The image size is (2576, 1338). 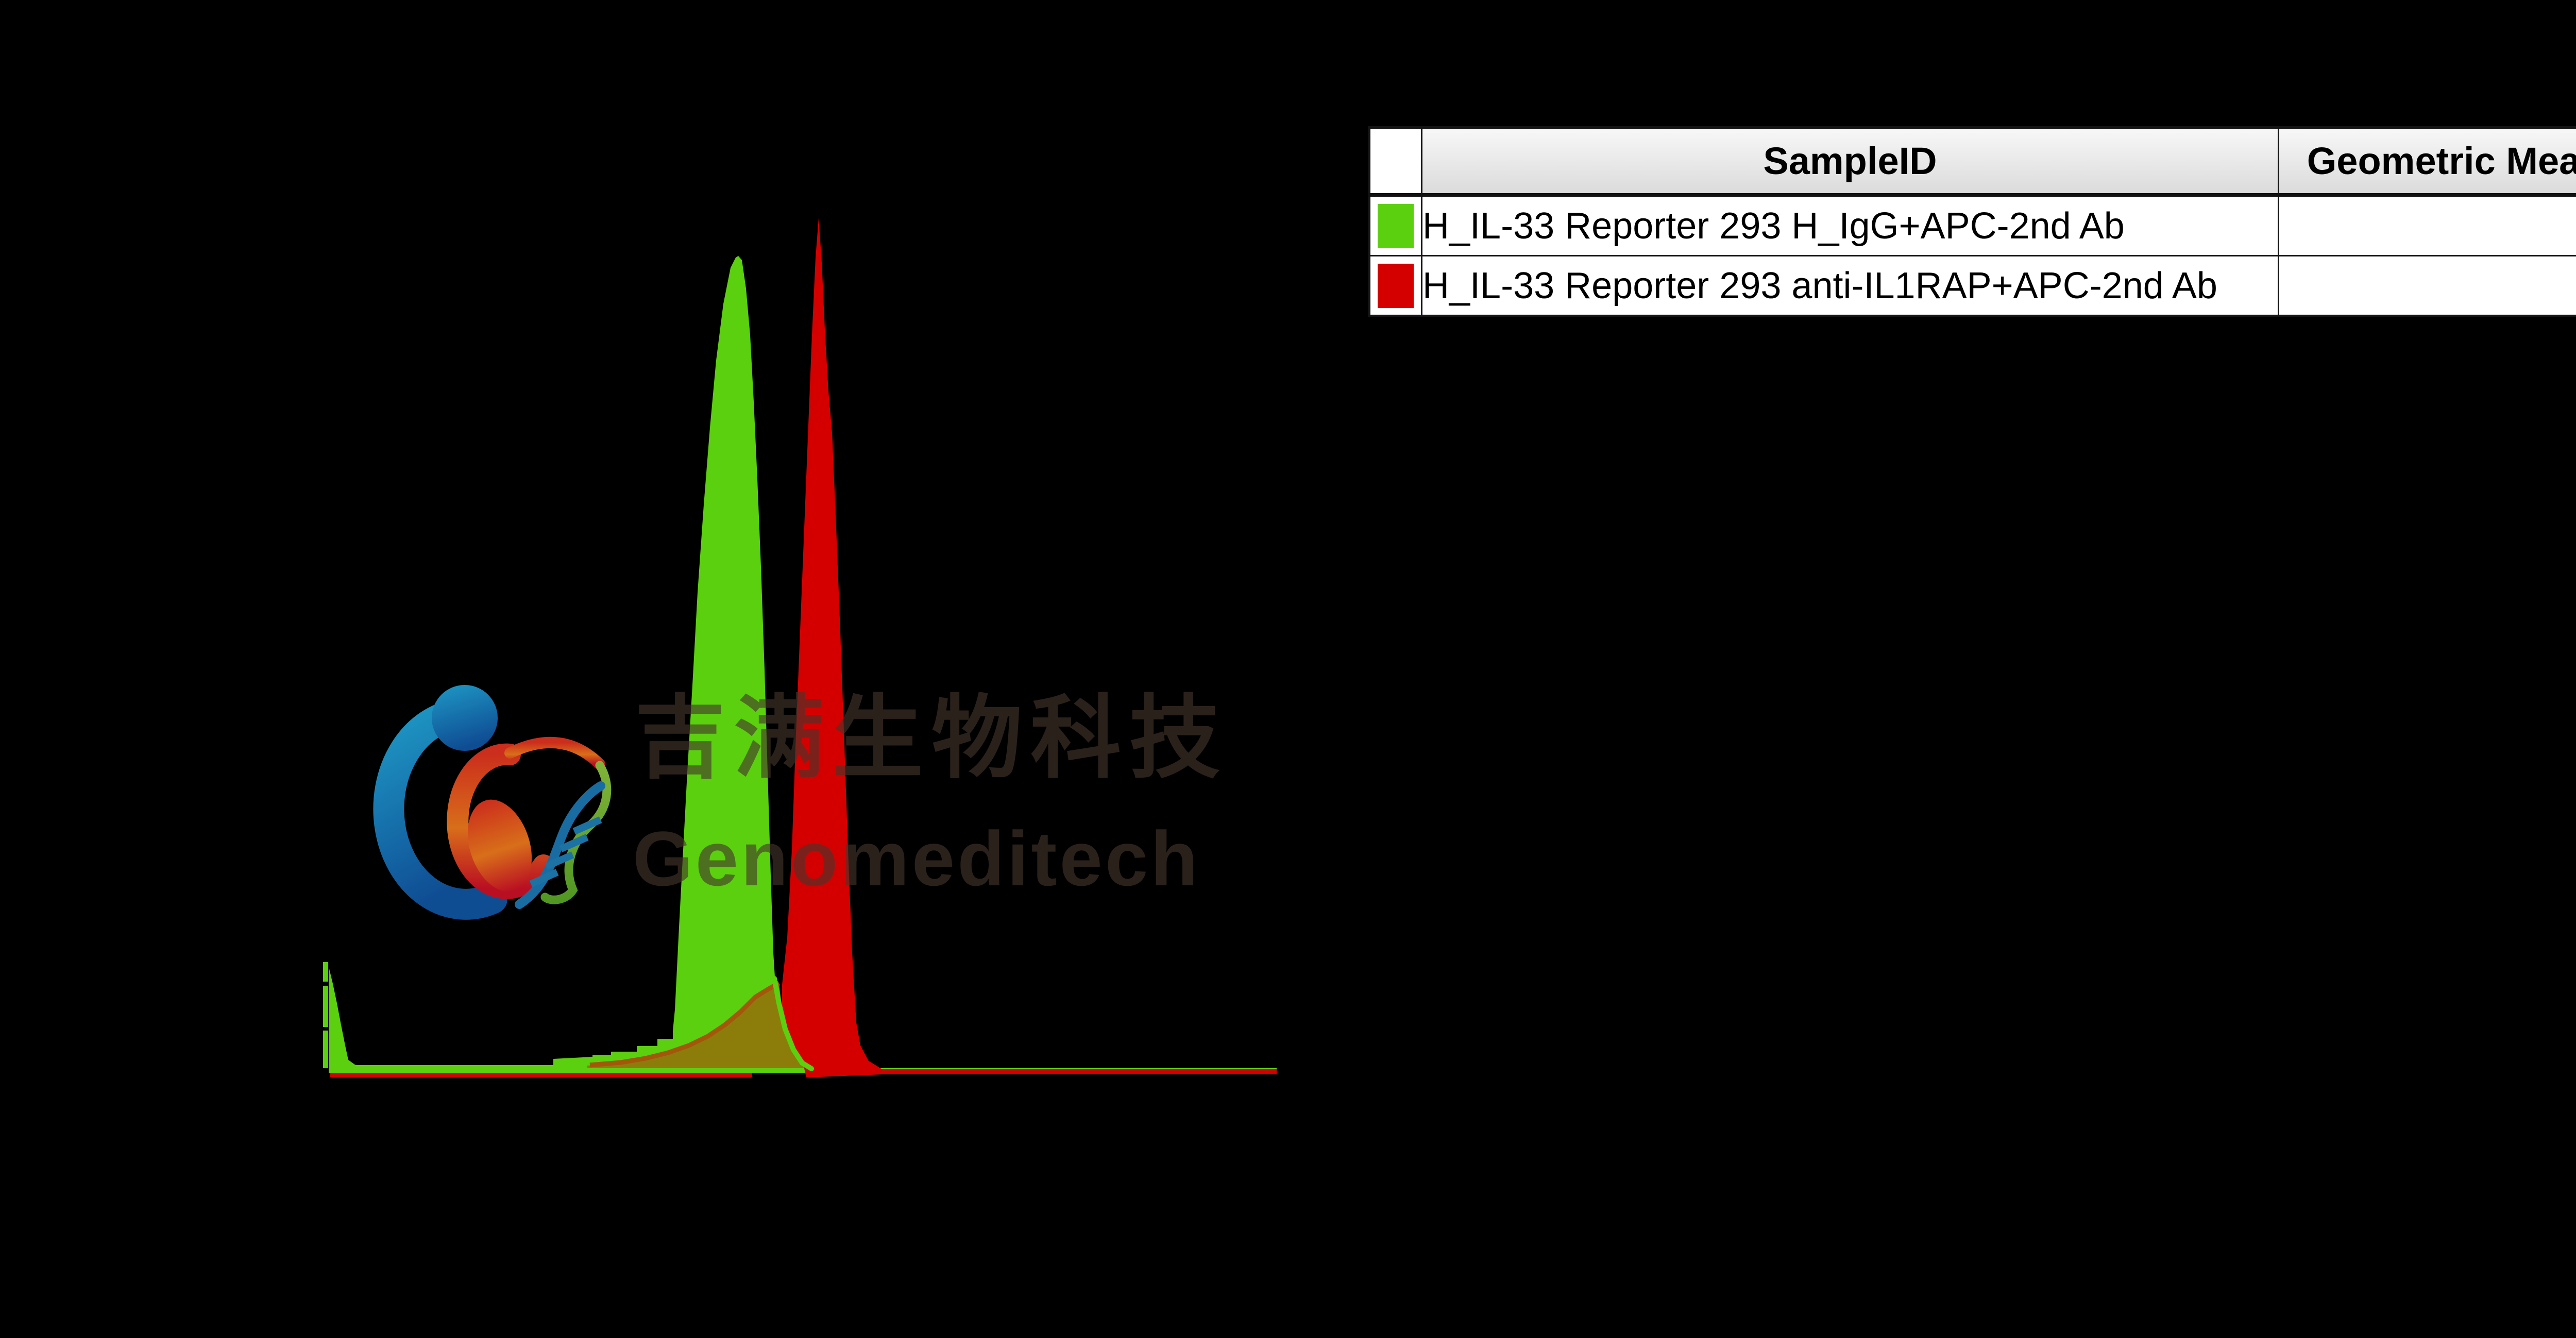 I want to click on logo-blue-swirl, so click(x=440, y=802).